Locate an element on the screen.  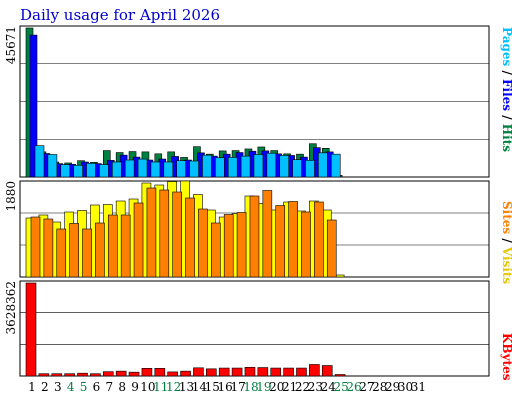
tick-label: 30 is located at coordinates (405, 387).